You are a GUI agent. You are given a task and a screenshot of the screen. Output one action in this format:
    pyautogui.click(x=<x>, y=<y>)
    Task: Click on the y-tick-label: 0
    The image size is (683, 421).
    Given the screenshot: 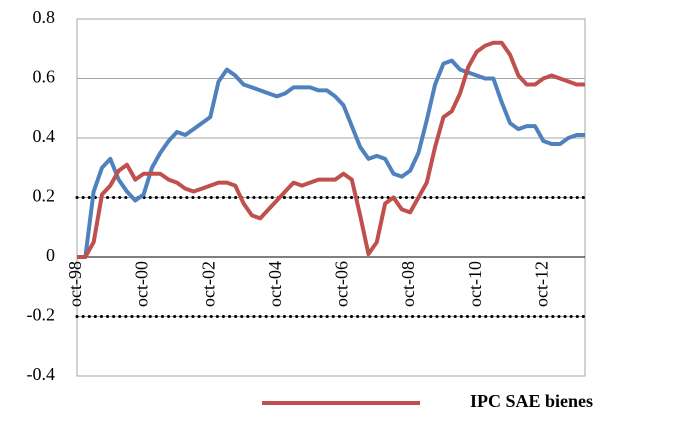 What is the action you would take?
    pyautogui.click(x=50, y=255)
    